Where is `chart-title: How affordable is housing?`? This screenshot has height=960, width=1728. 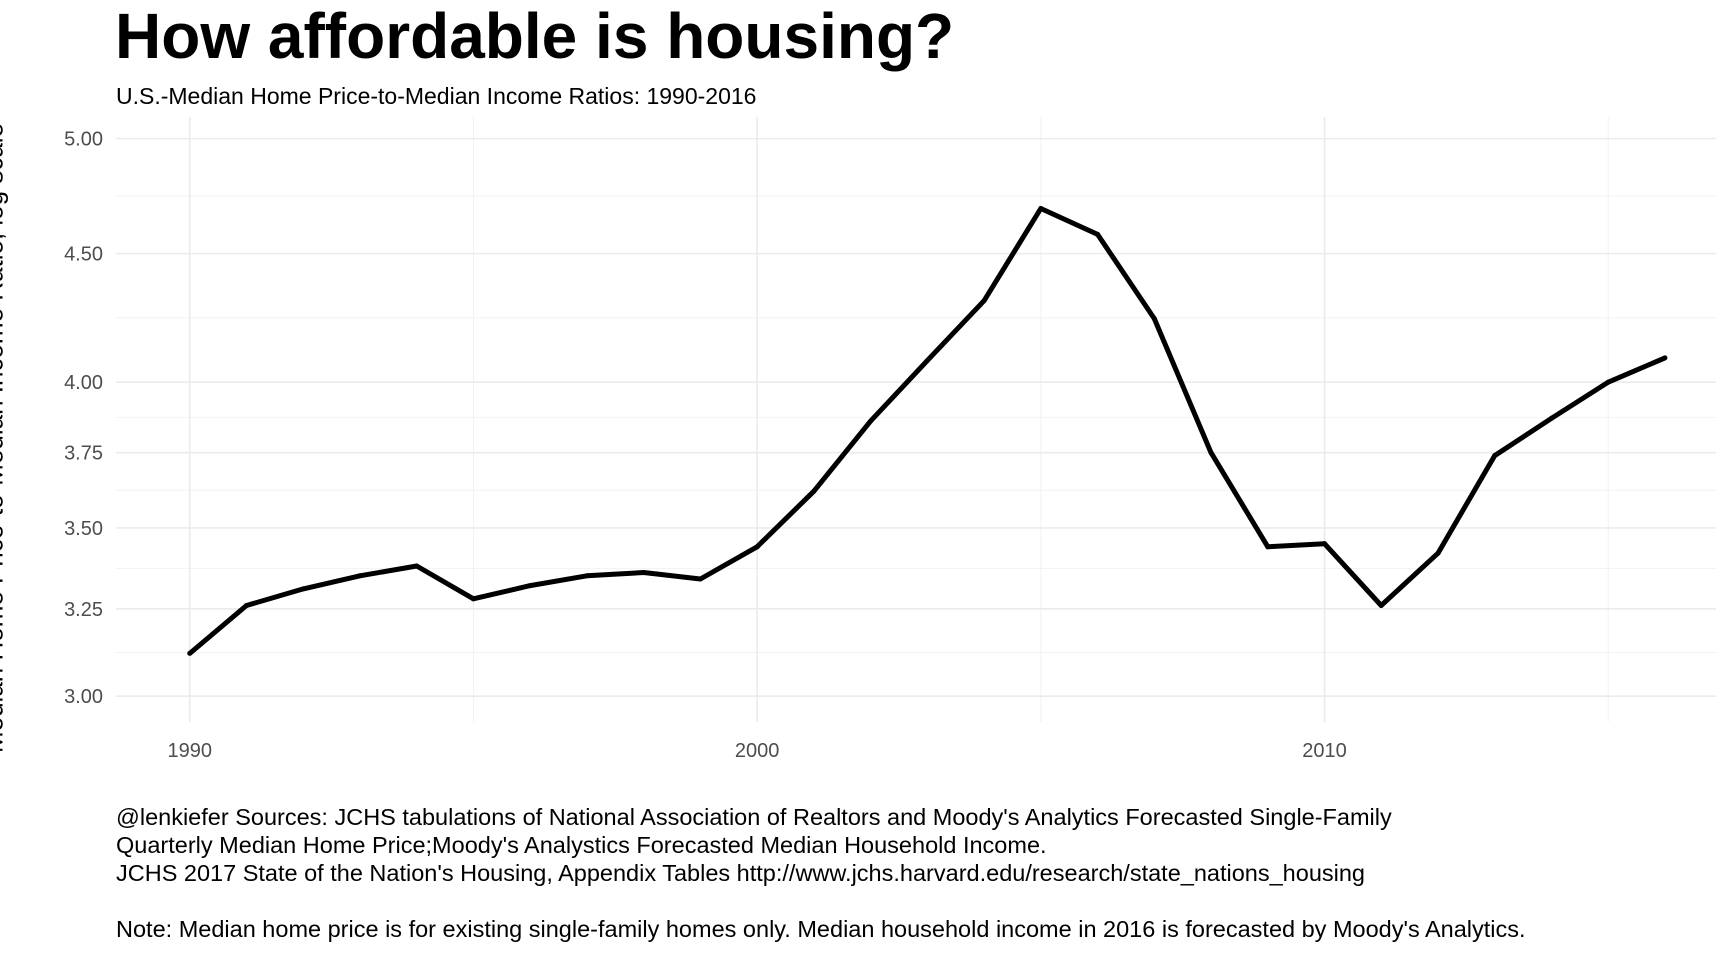 chart-title: How affordable is housing? is located at coordinates (535, 36).